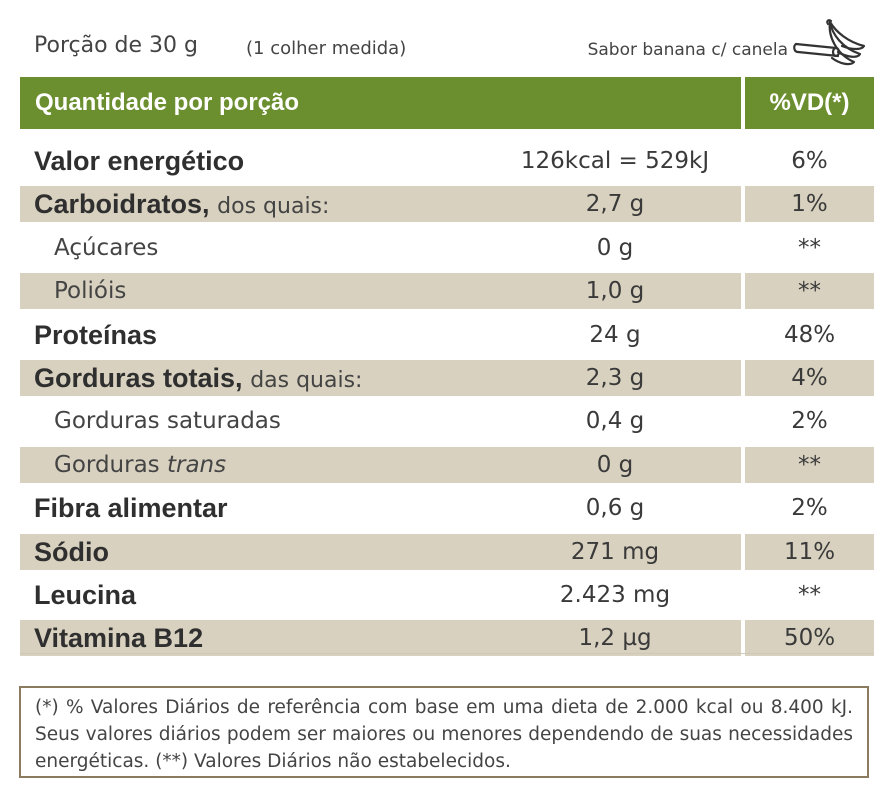 The image size is (894, 796). What do you see at coordinates (615, 638) in the screenshot?
I see `nutrient-quantity: 1,2 µg` at bounding box center [615, 638].